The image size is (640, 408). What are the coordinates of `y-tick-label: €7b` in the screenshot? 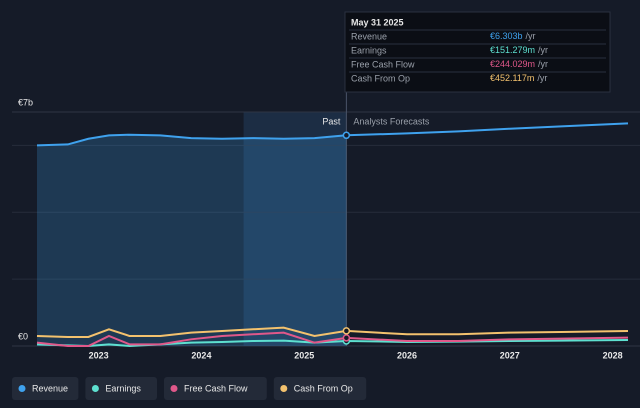 It's located at (25, 102).